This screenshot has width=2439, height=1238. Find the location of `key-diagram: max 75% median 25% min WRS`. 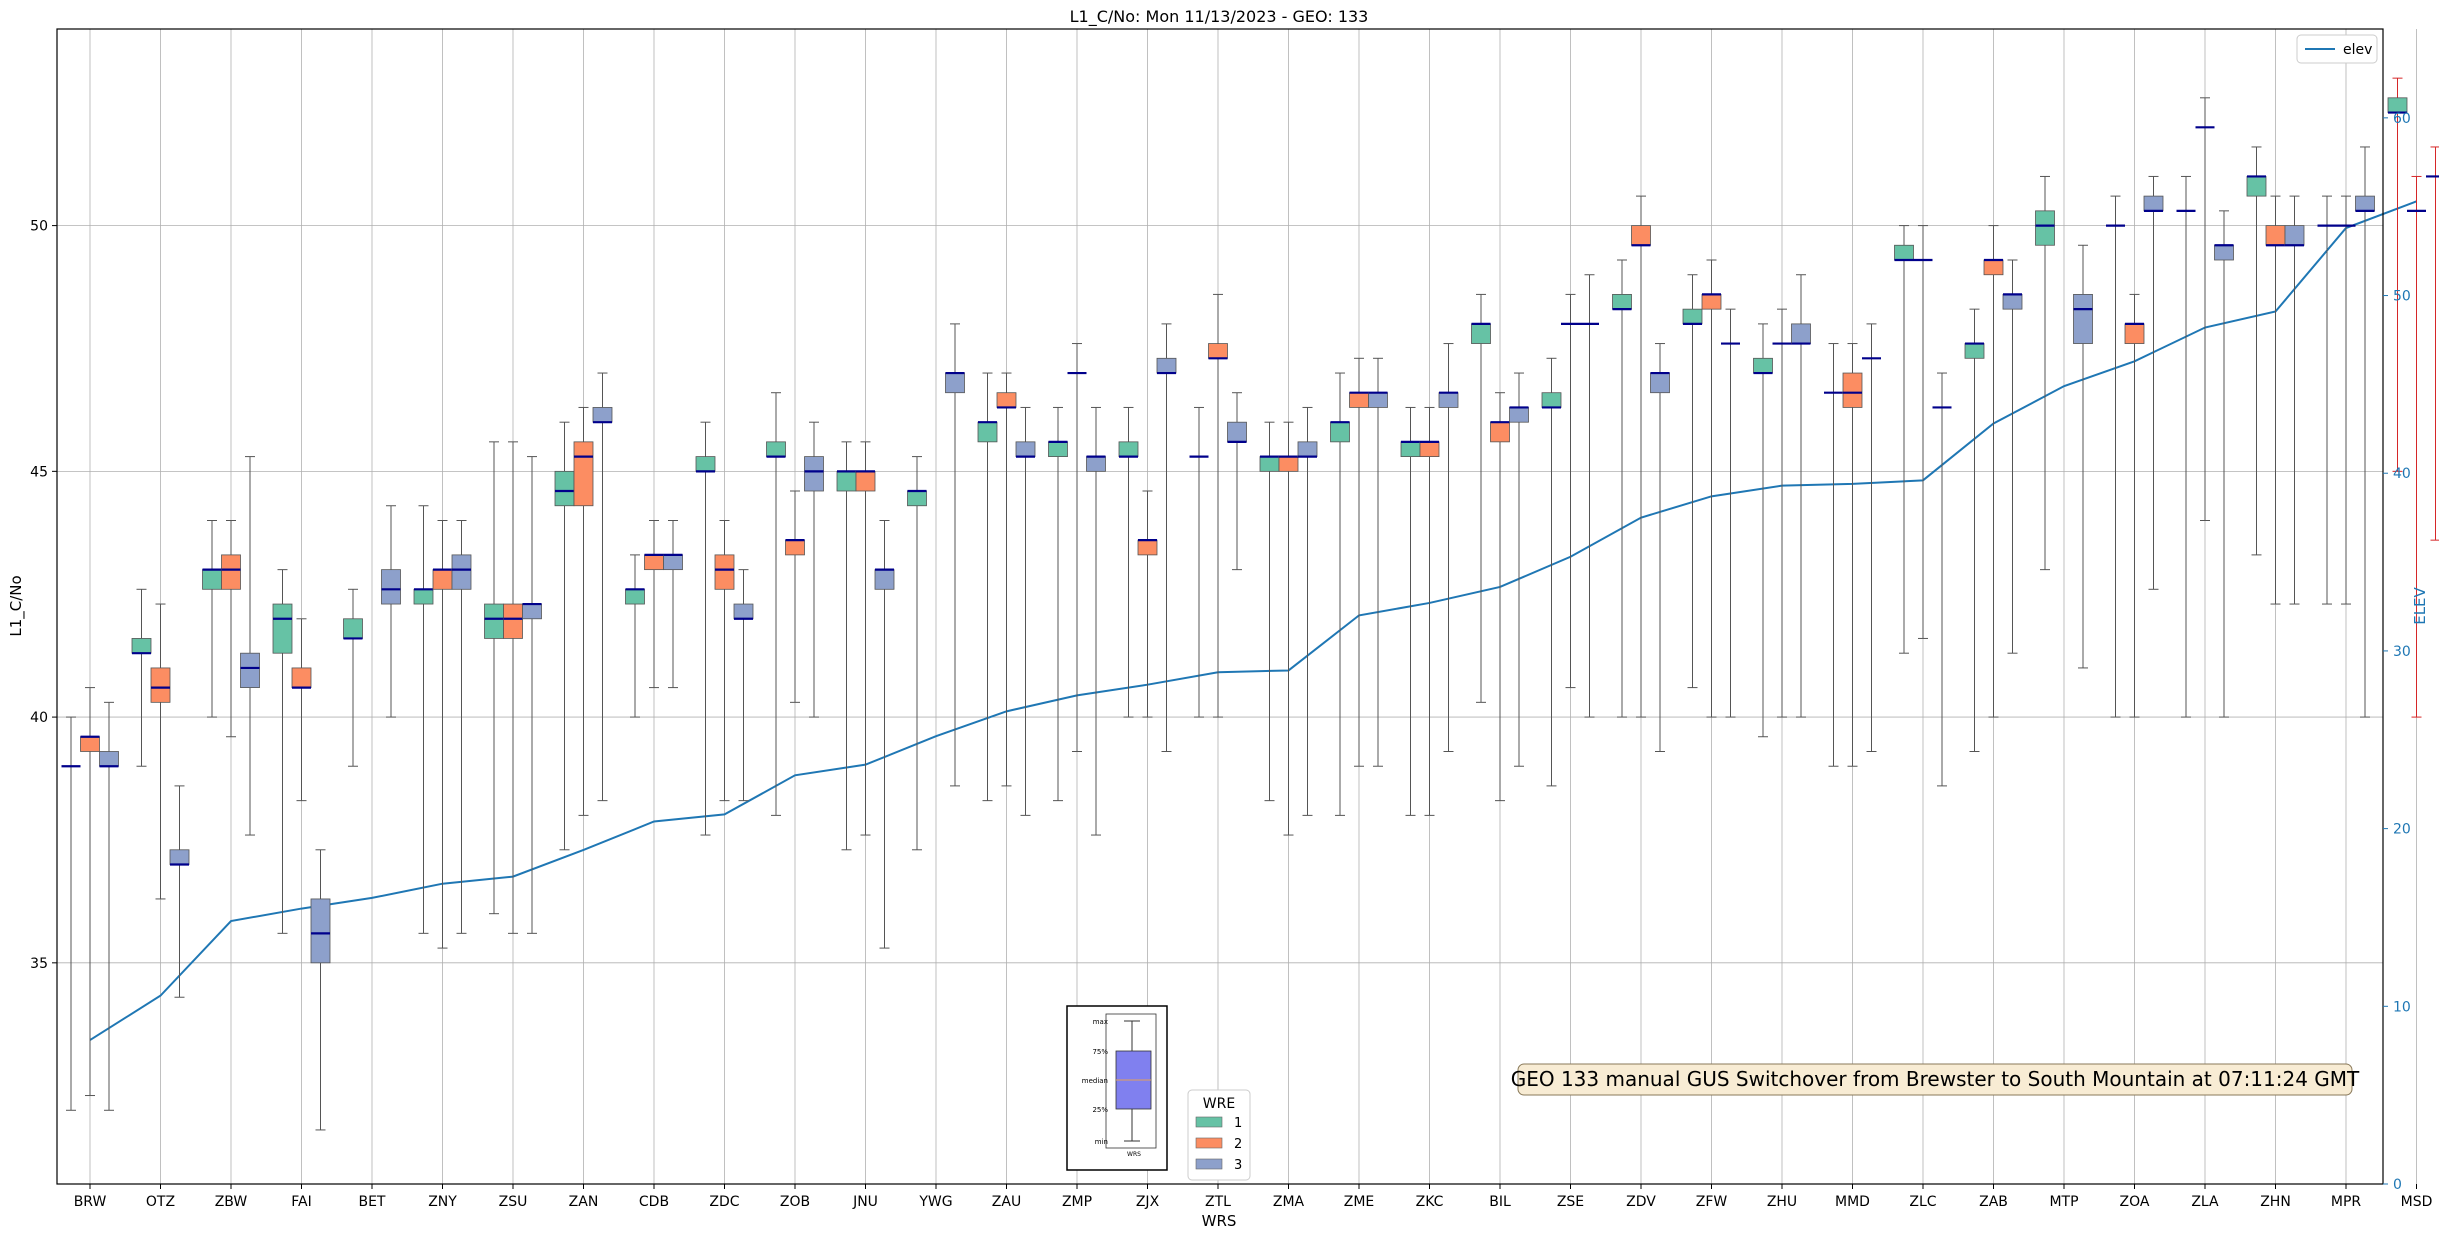

key-diagram: max 75% median 25% min WRS is located at coordinates (1117, 1088).